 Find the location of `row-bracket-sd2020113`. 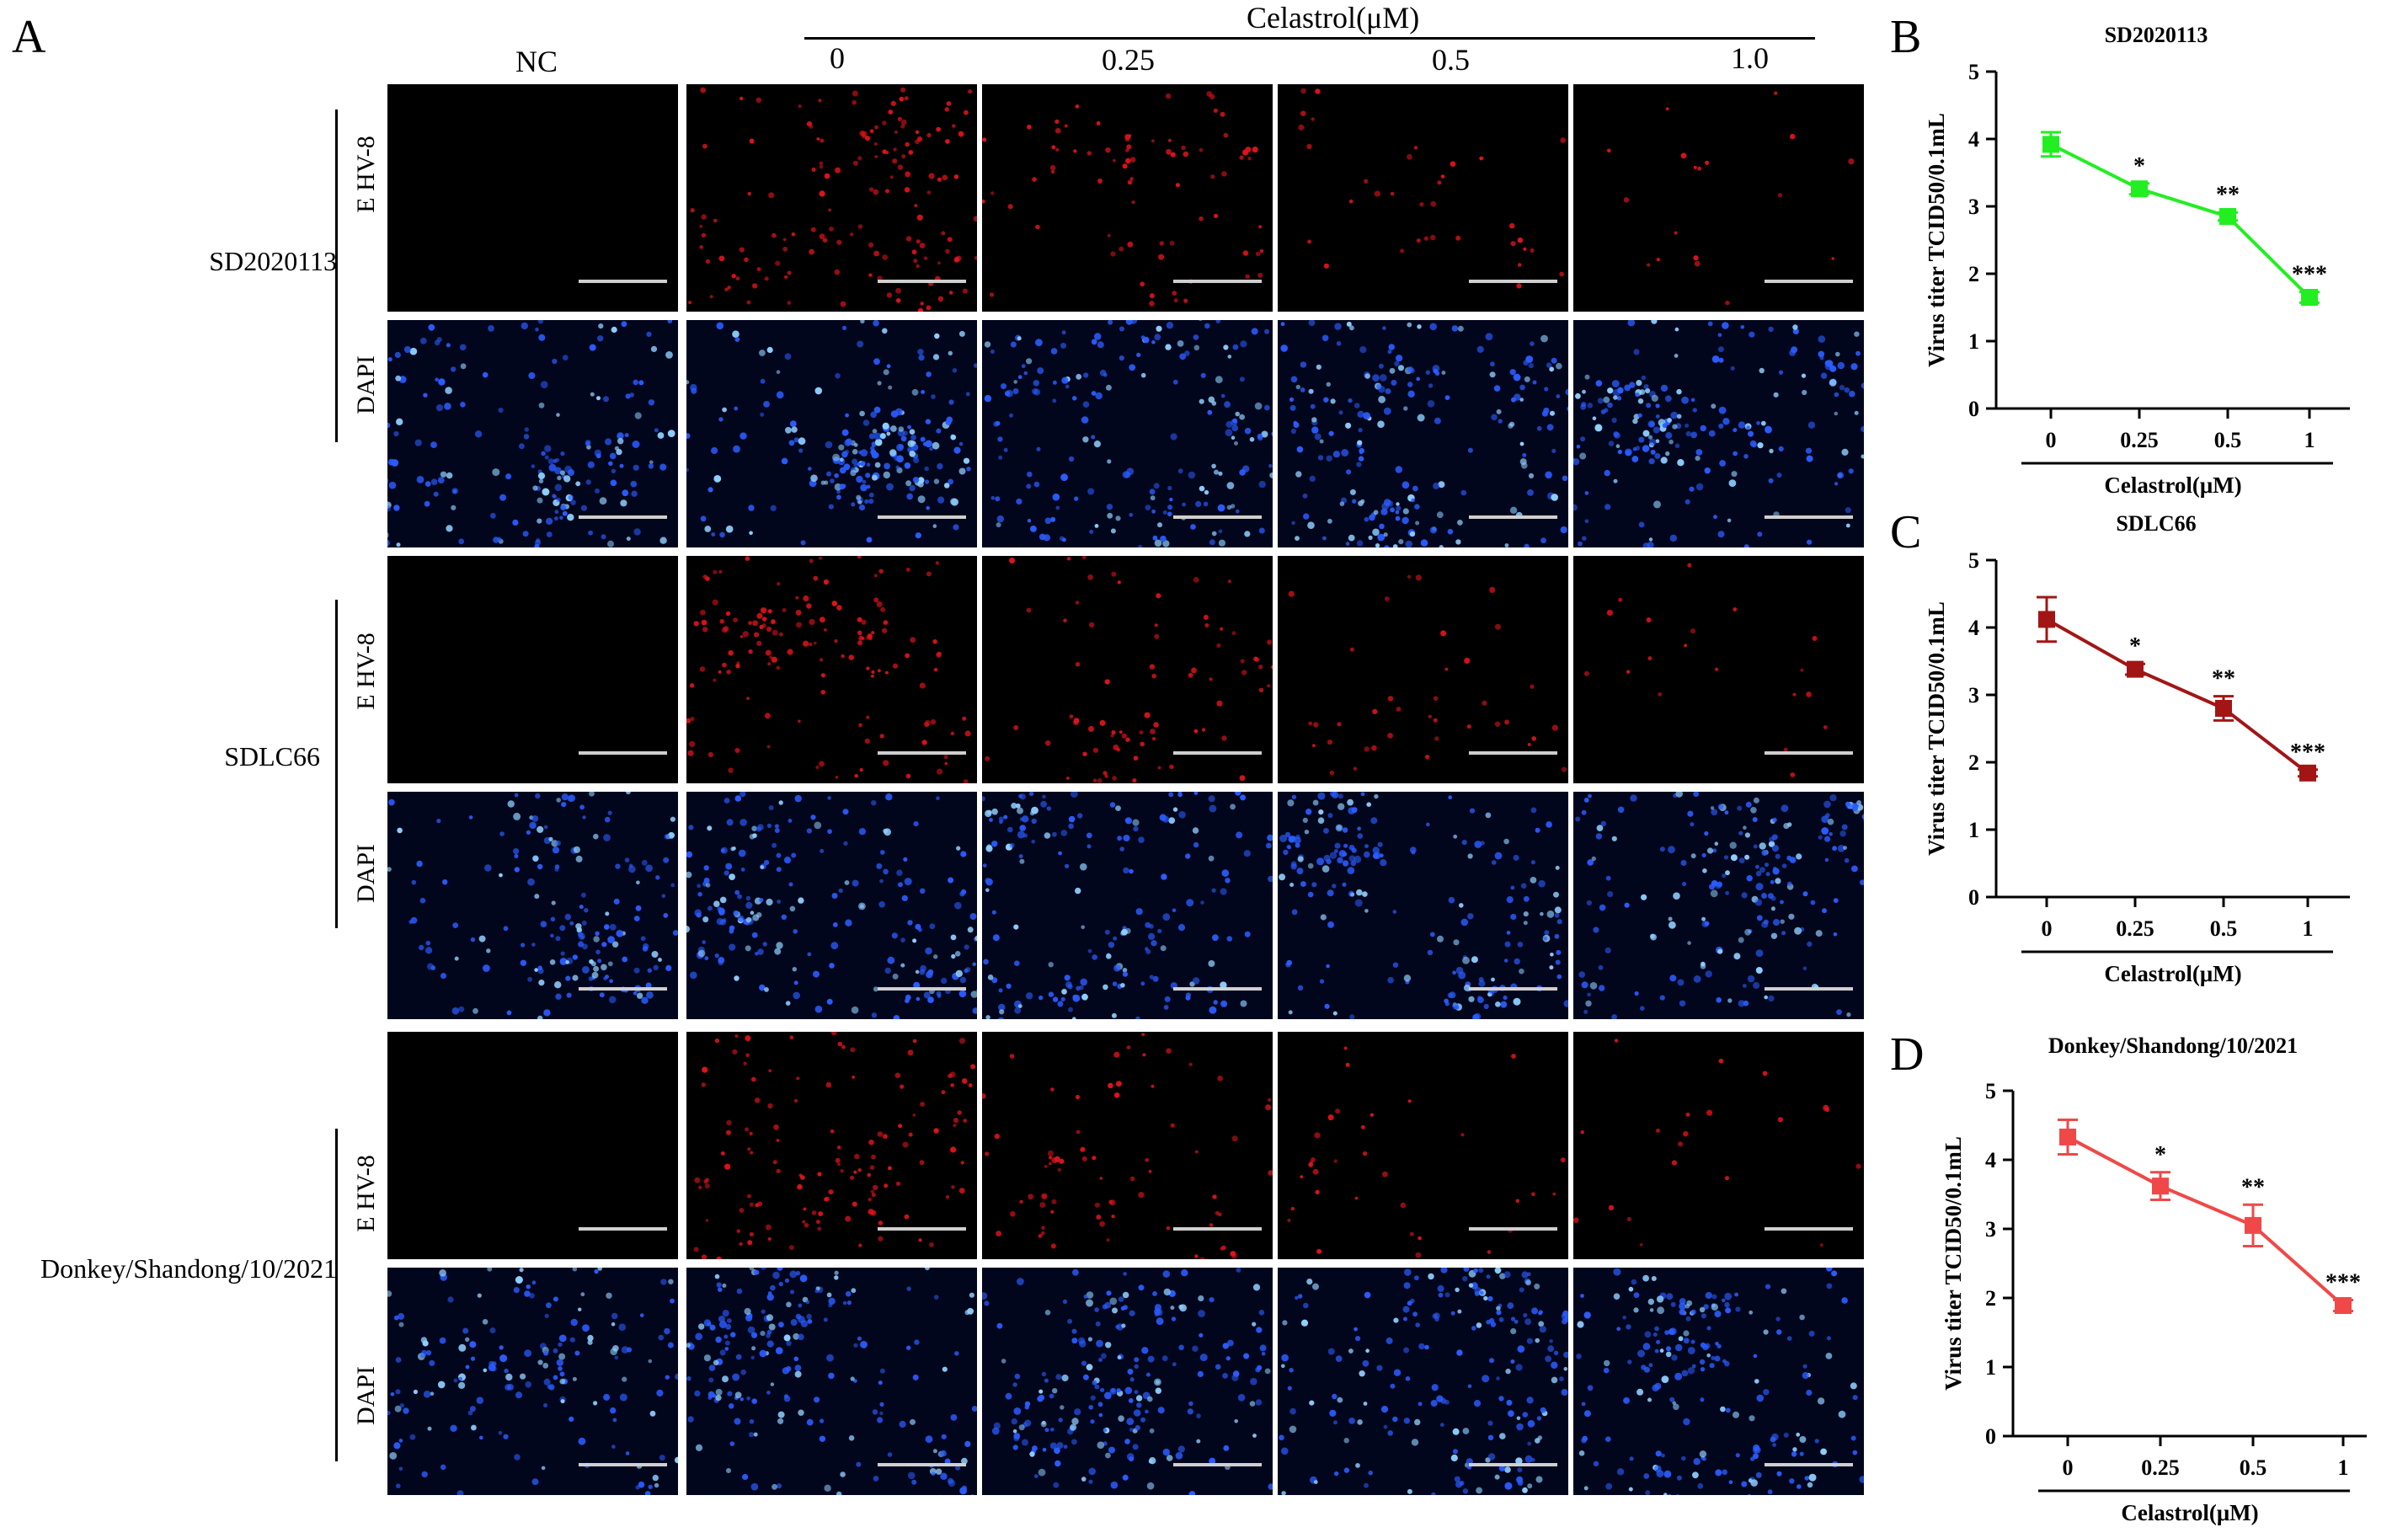

row-bracket-sd2020113 is located at coordinates (336, 275).